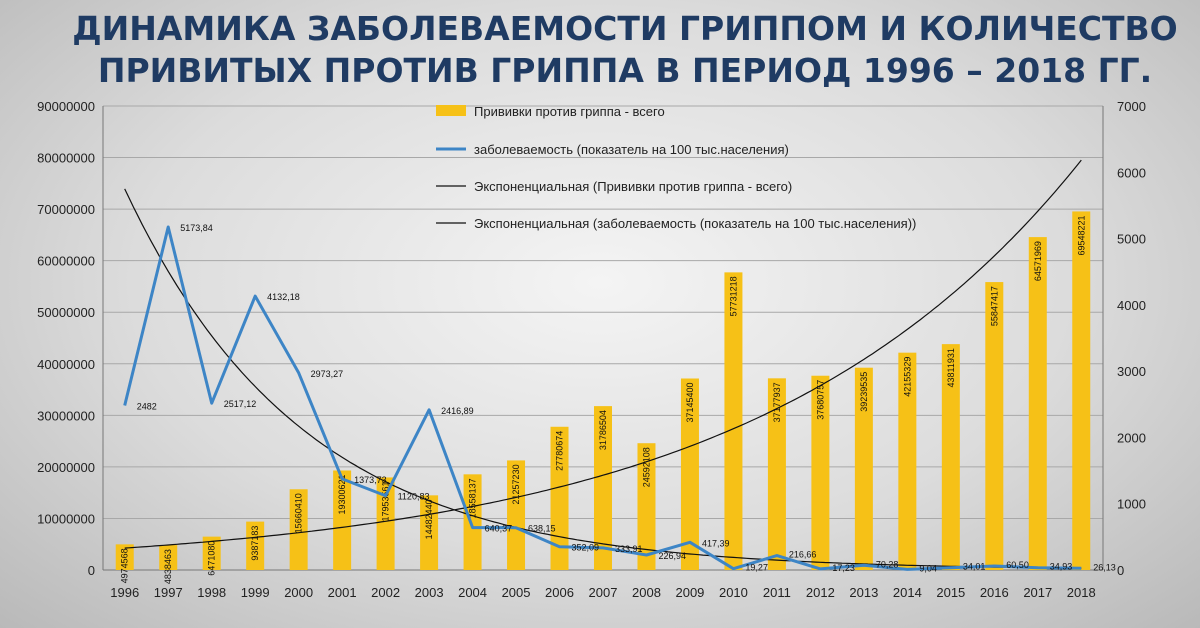  What do you see at coordinates (1131, 172) in the screenshot?
I see `y-right-tick-6: 6000` at bounding box center [1131, 172].